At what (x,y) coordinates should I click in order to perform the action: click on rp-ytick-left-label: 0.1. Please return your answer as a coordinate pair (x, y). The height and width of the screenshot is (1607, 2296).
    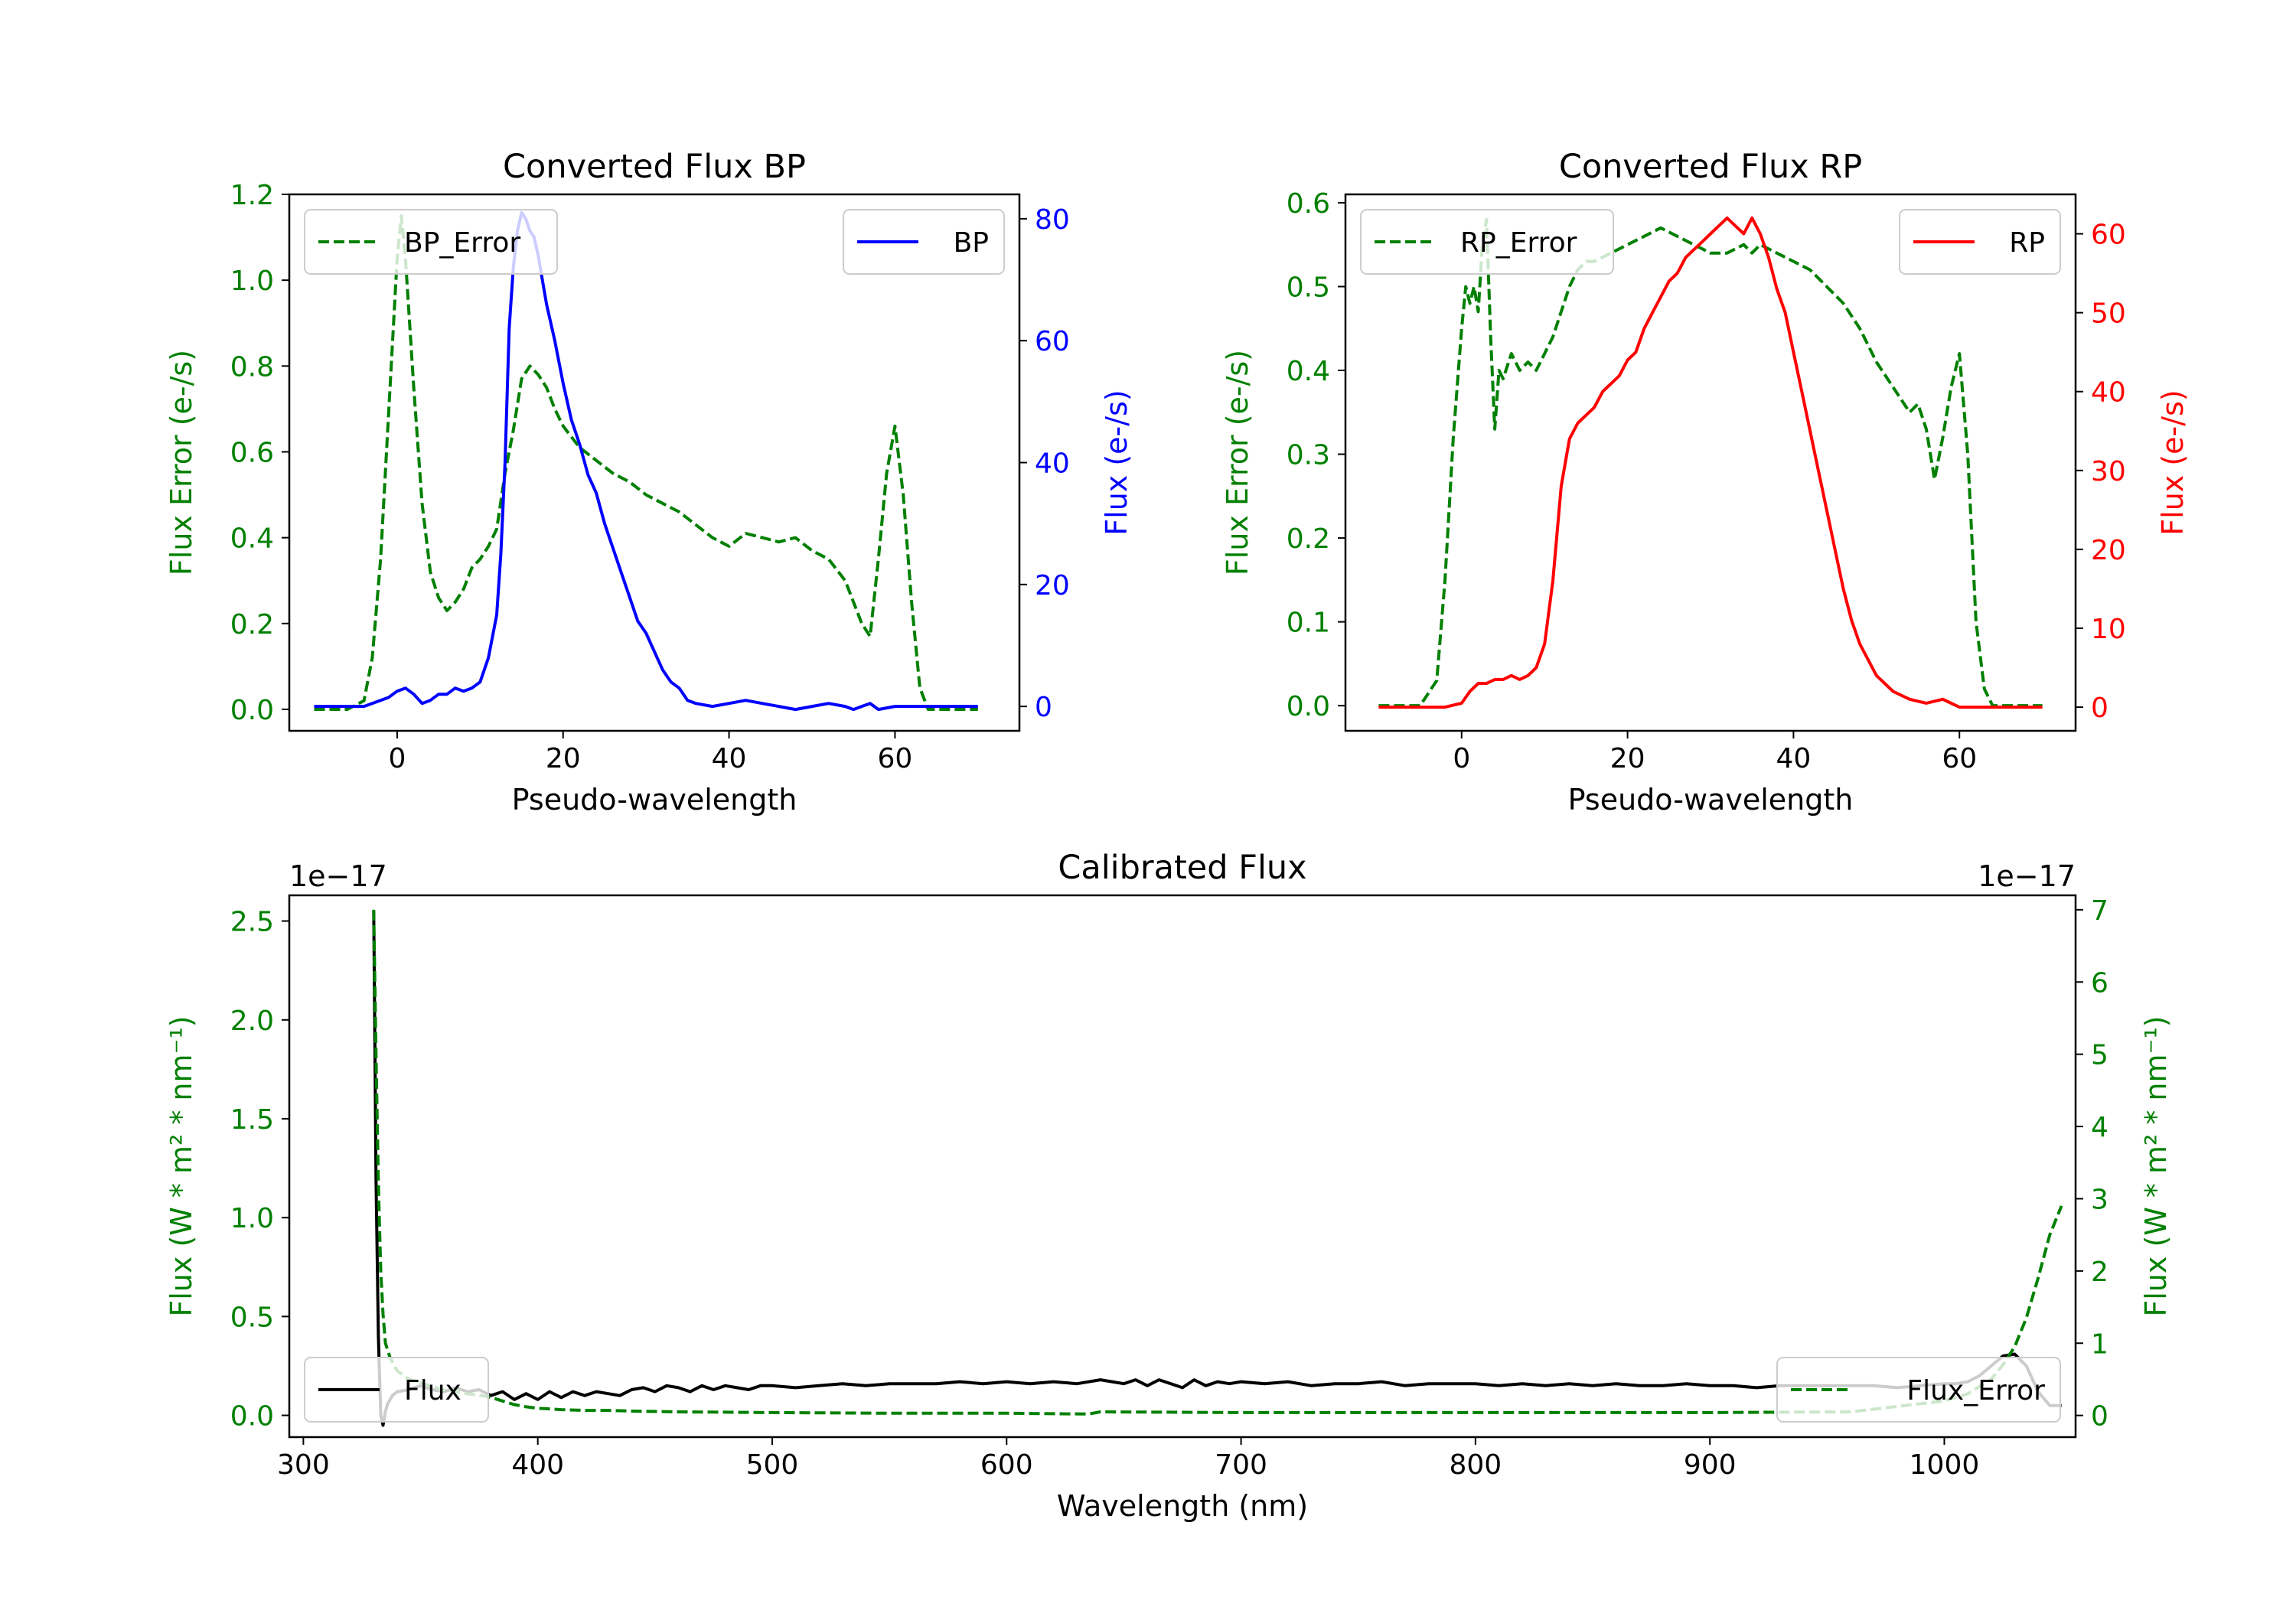
    Looking at the image, I should click on (1308, 623).